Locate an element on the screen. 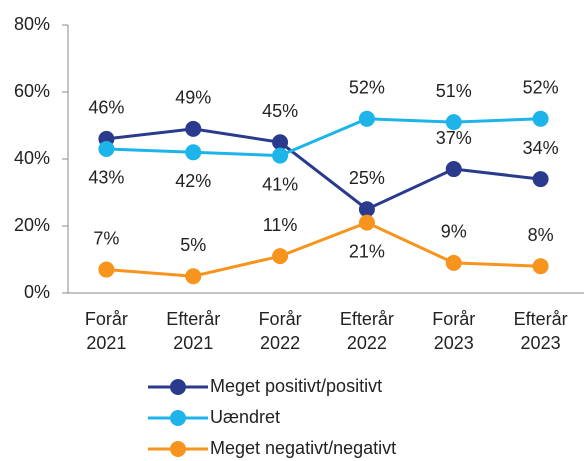 The image size is (584, 461). data-label: 45% is located at coordinates (280, 111).